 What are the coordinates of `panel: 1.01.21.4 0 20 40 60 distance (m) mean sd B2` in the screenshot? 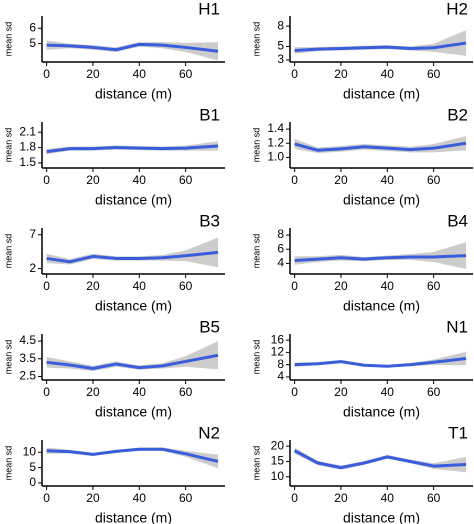 It's located at (362, 156).